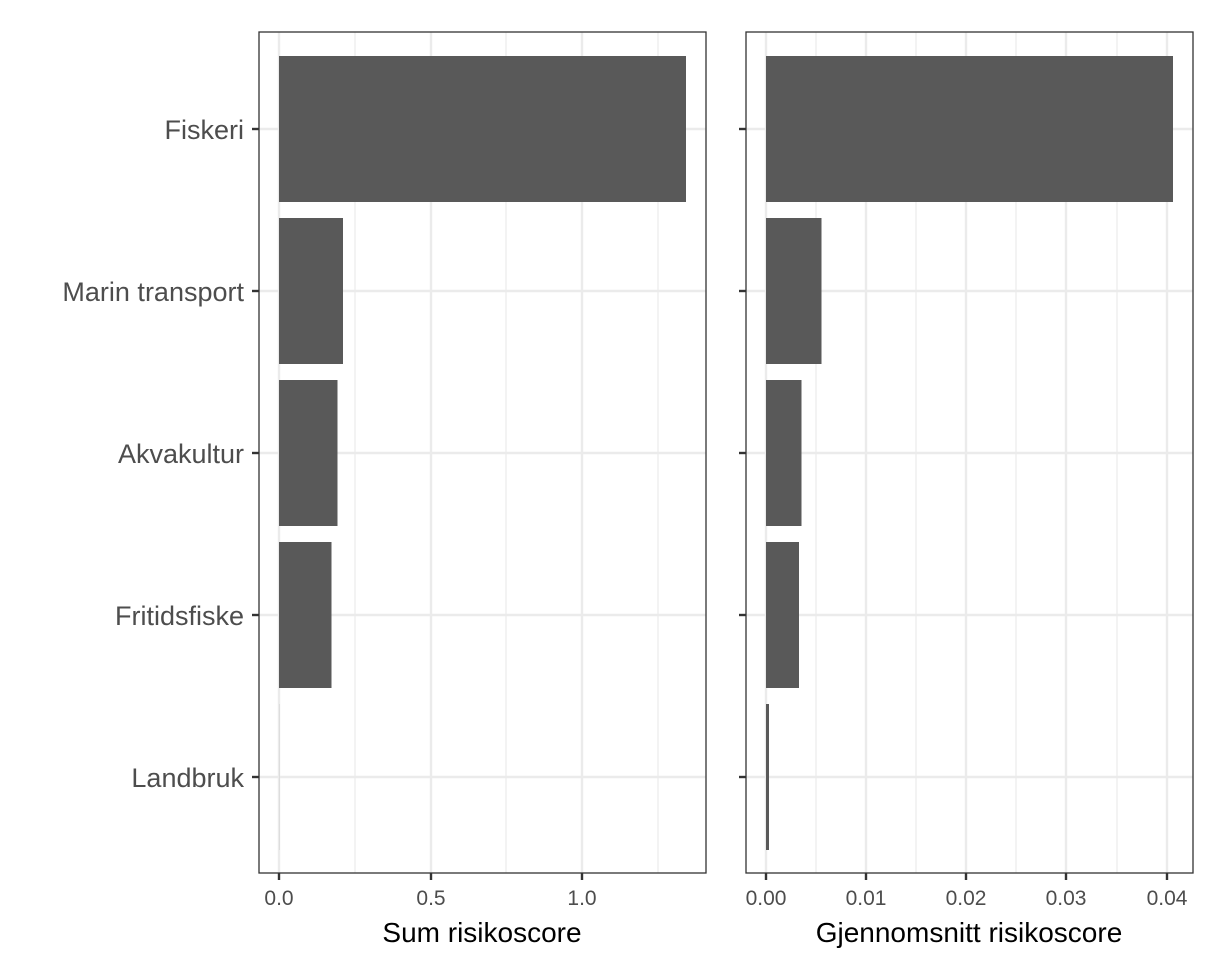 The height and width of the screenshot is (980, 1225). What do you see at coordinates (187, 778) in the screenshot?
I see `category-label-landbruk: Landbruk` at bounding box center [187, 778].